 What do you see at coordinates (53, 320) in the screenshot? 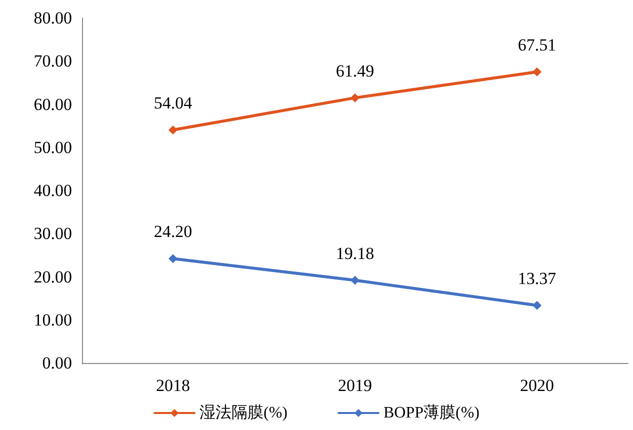
I see `y-tick-label: 10.00` at bounding box center [53, 320].